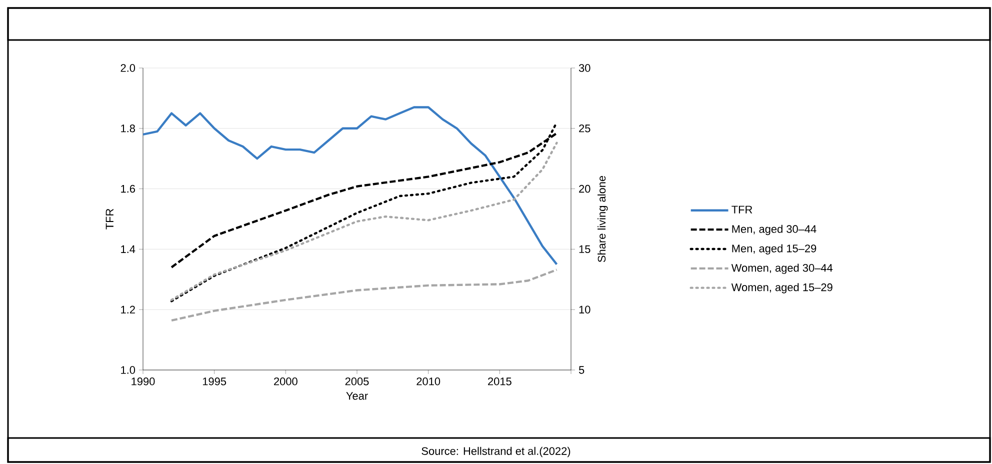 The image size is (992, 464). What do you see at coordinates (128, 249) in the screenshot?
I see `y-tick-label: 1.4` at bounding box center [128, 249].